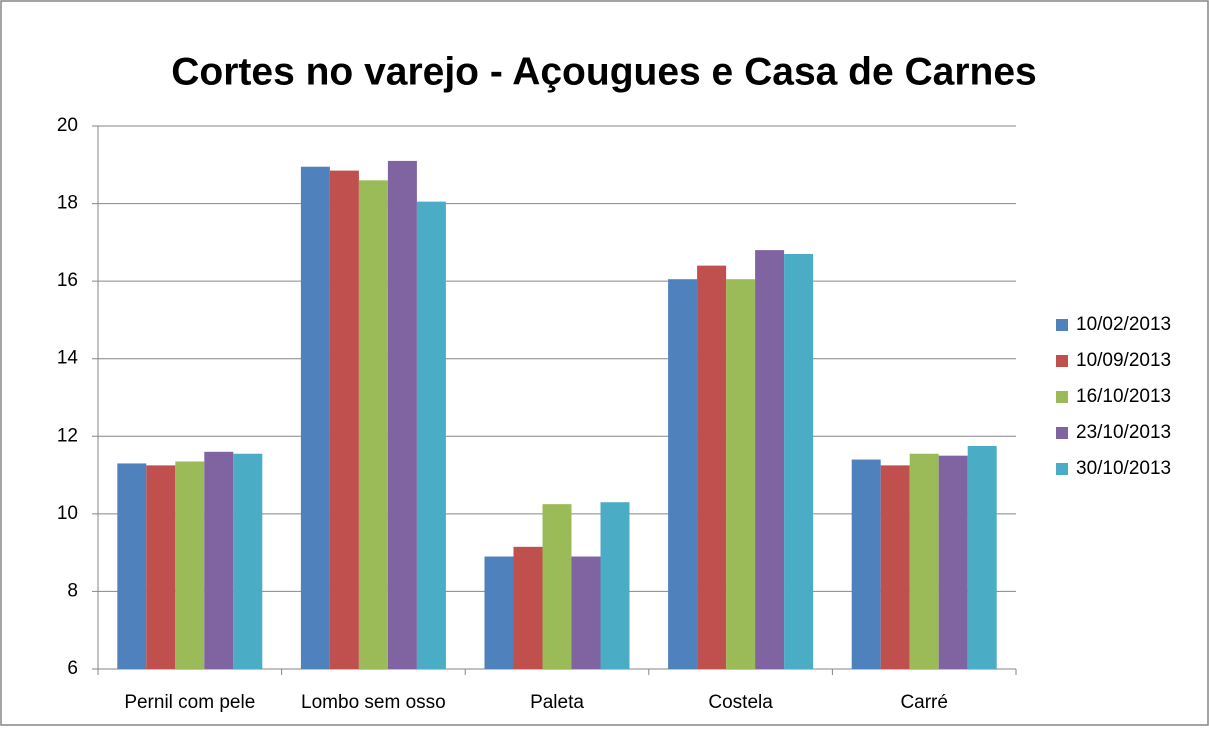 This screenshot has width=1209, height=731. Describe the element at coordinates (1123, 324) in the screenshot. I see `legend-label: 10/02/2013` at that location.